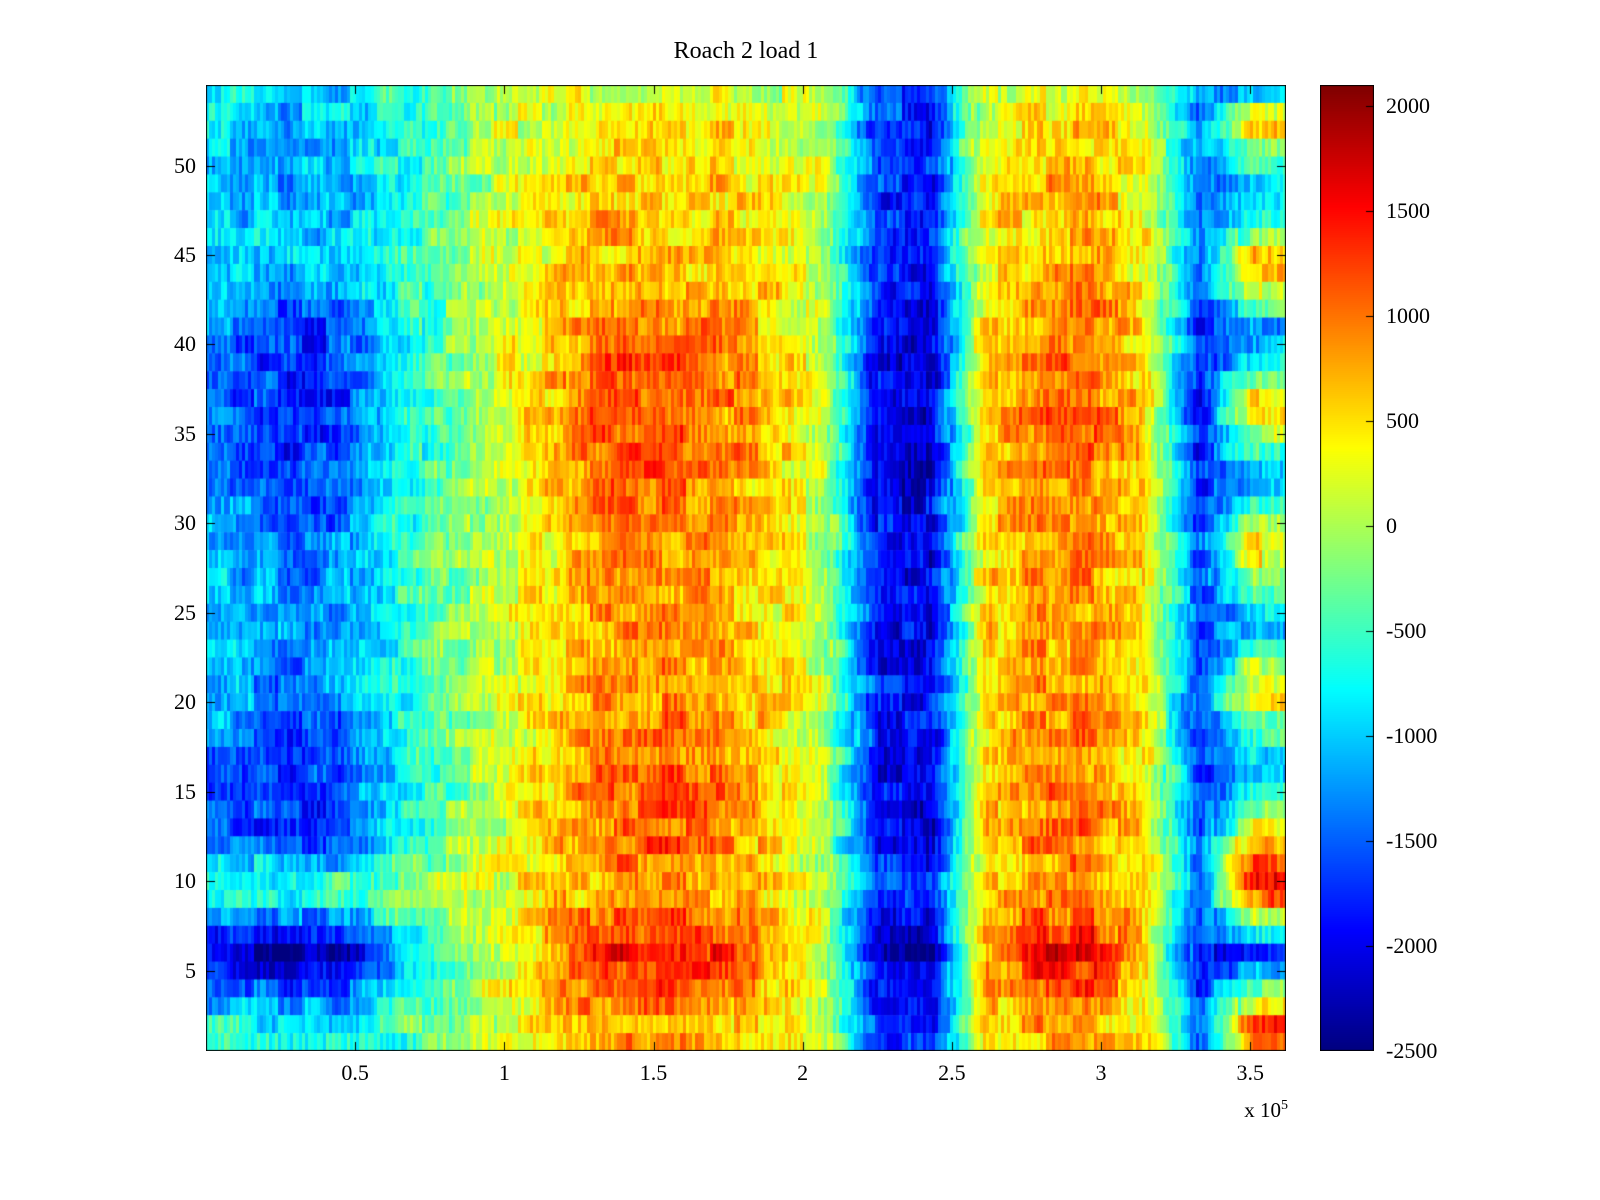 This screenshot has width=1600, height=1200. What do you see at coordinates (1262, 1110) in the screenshot?
I see `x-axis-exponent-base: x 10` at bounding box center [1262, 1110].